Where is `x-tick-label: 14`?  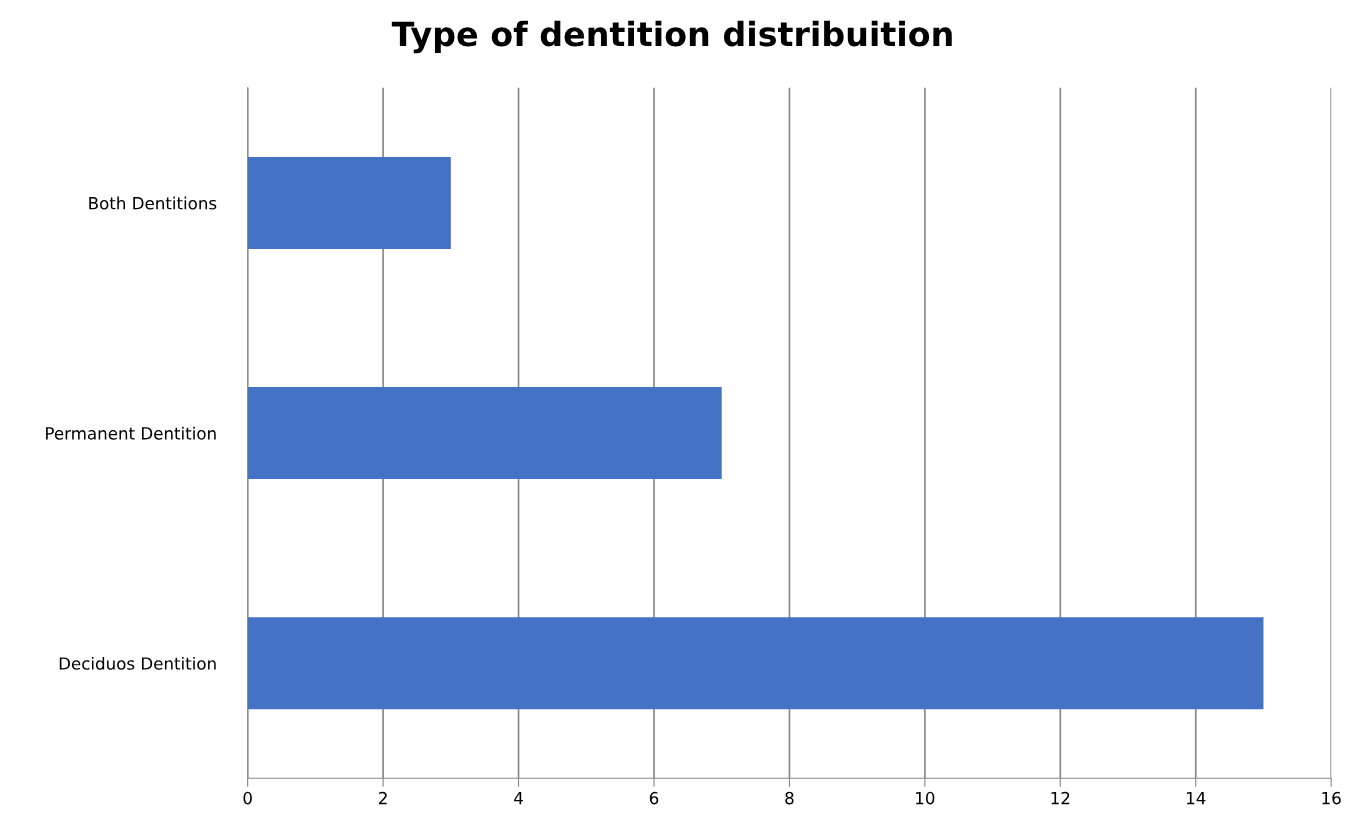
x-tick-label: 14 is located at coordinates (1196, 798).